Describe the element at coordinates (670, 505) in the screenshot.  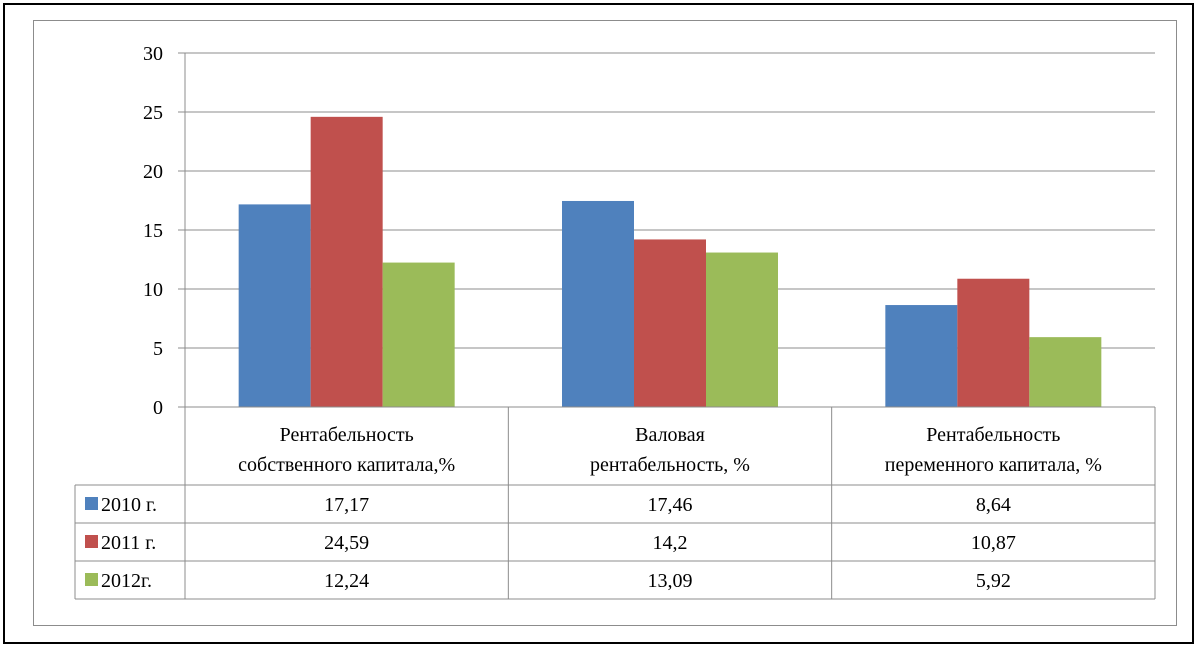
I see `data-label: 17,46` at that location.